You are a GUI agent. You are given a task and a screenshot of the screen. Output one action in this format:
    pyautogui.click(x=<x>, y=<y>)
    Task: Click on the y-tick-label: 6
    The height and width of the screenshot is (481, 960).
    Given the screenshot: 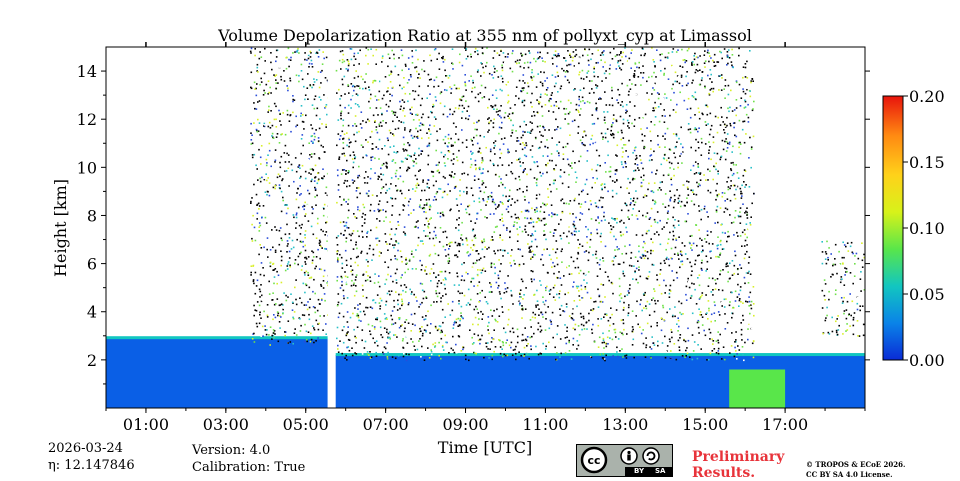 What is the action you would take?
    pyautogui.click(x=92, y=264)
    